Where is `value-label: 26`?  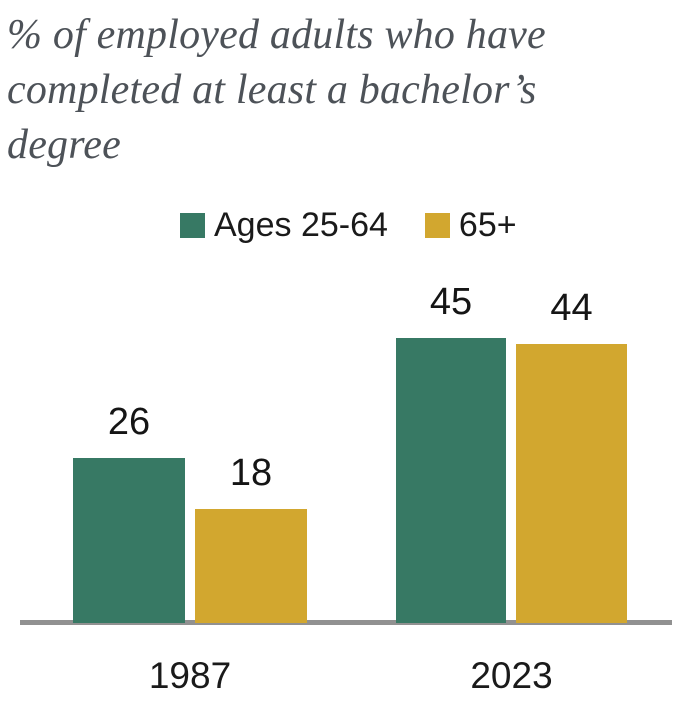 value-label: 26 is located at coordinates (129, 422).